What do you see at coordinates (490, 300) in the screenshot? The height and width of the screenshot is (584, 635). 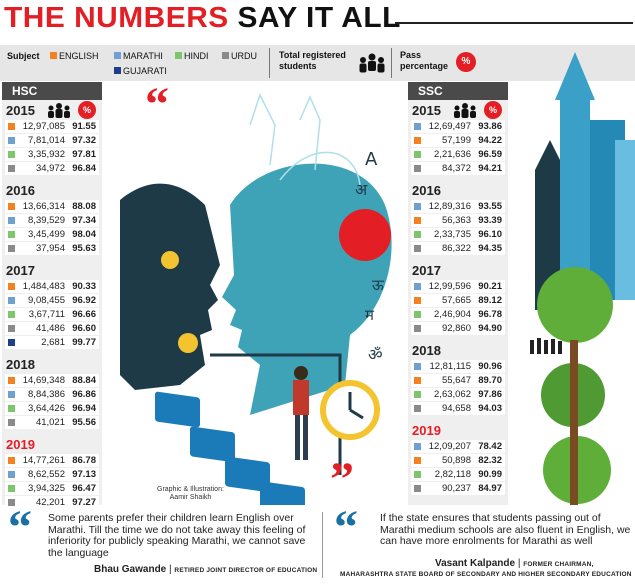 I see `pass-percentage-value: 89.12` at bounding box center [490, 300].